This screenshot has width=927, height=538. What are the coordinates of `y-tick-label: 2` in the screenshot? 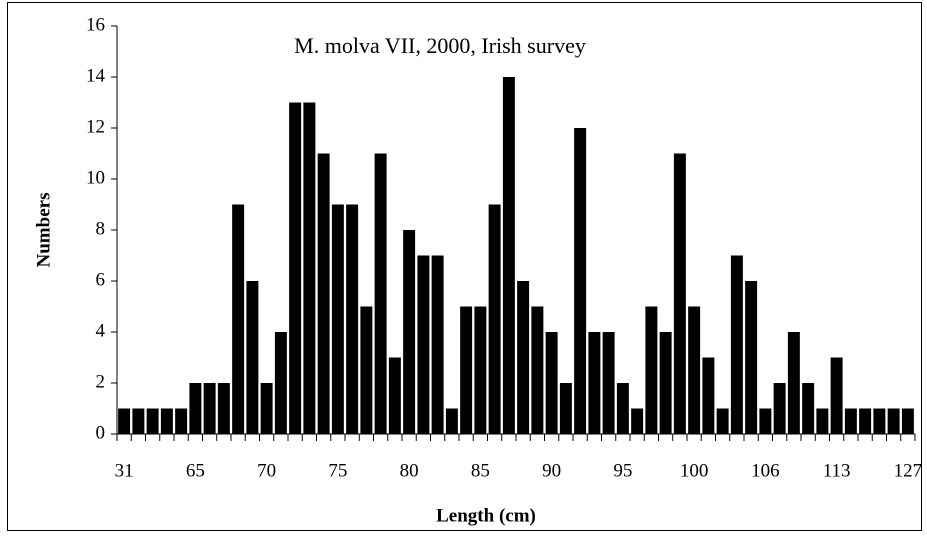 It's located at (101, 381).